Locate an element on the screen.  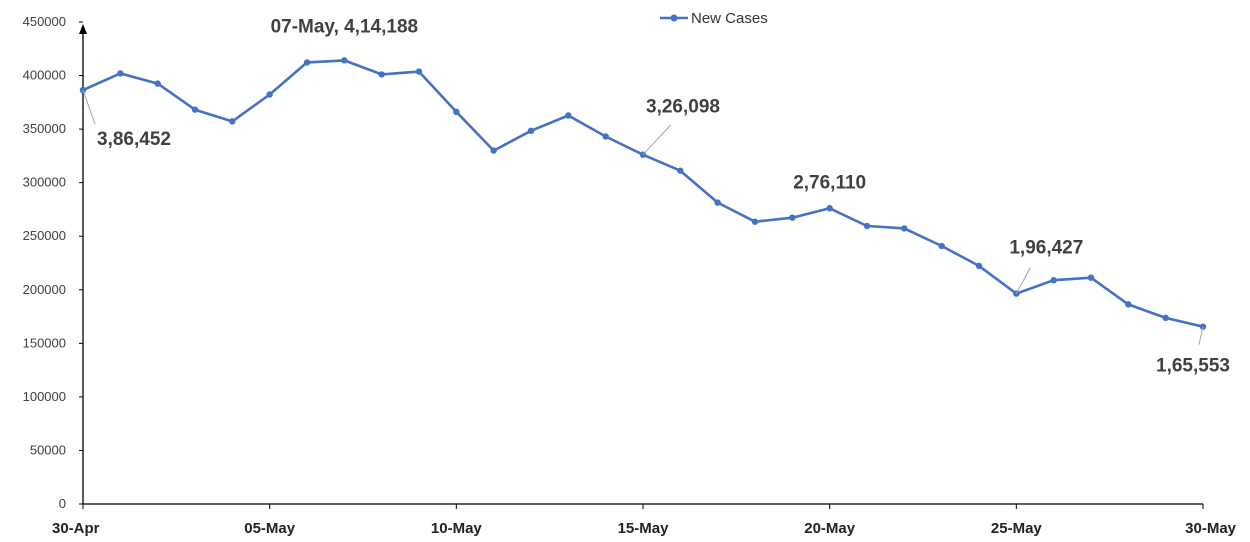
legend-label-new-cases: New Cases is located at coordinates (729, 18).